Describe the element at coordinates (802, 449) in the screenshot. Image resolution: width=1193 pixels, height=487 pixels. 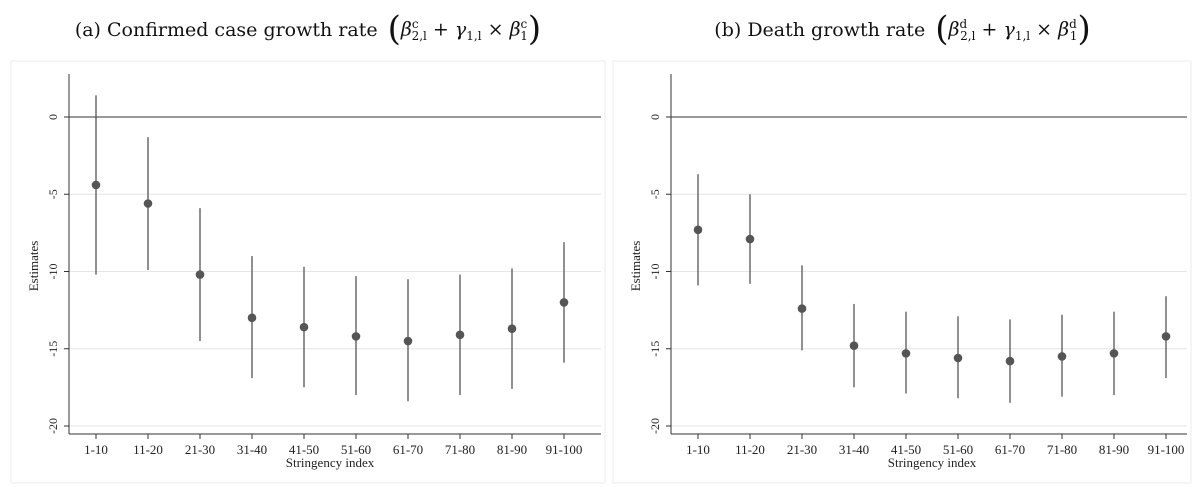
I see `x-tick-label-b: 21-30` at that location.